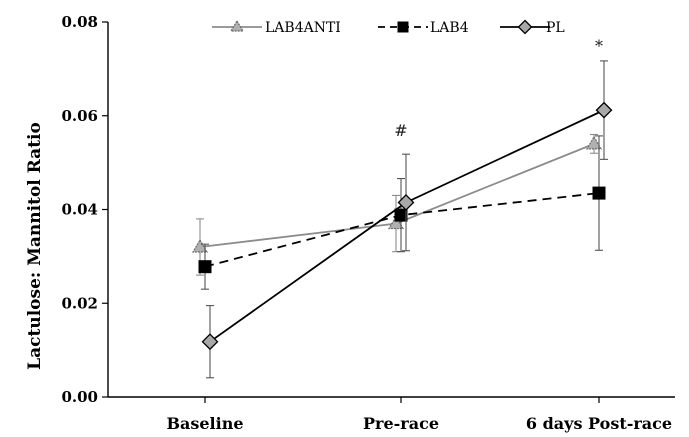  I want to click on y-tick-label: 0.04, so click(79, 210).